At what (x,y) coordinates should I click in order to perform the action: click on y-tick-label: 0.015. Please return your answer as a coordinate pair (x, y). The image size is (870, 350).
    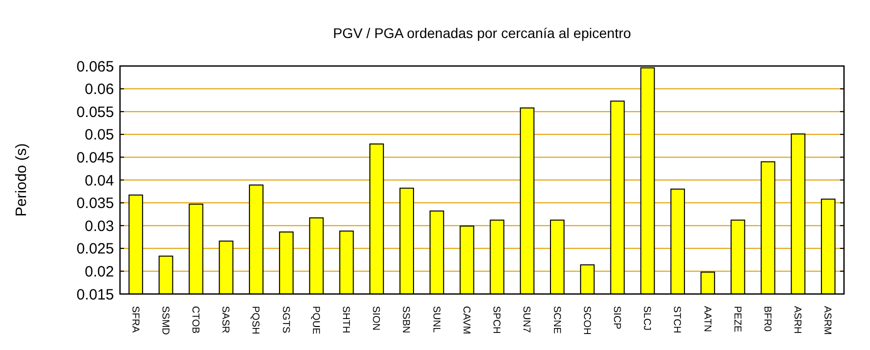
    Looking at the image, I should click on (95, 295).